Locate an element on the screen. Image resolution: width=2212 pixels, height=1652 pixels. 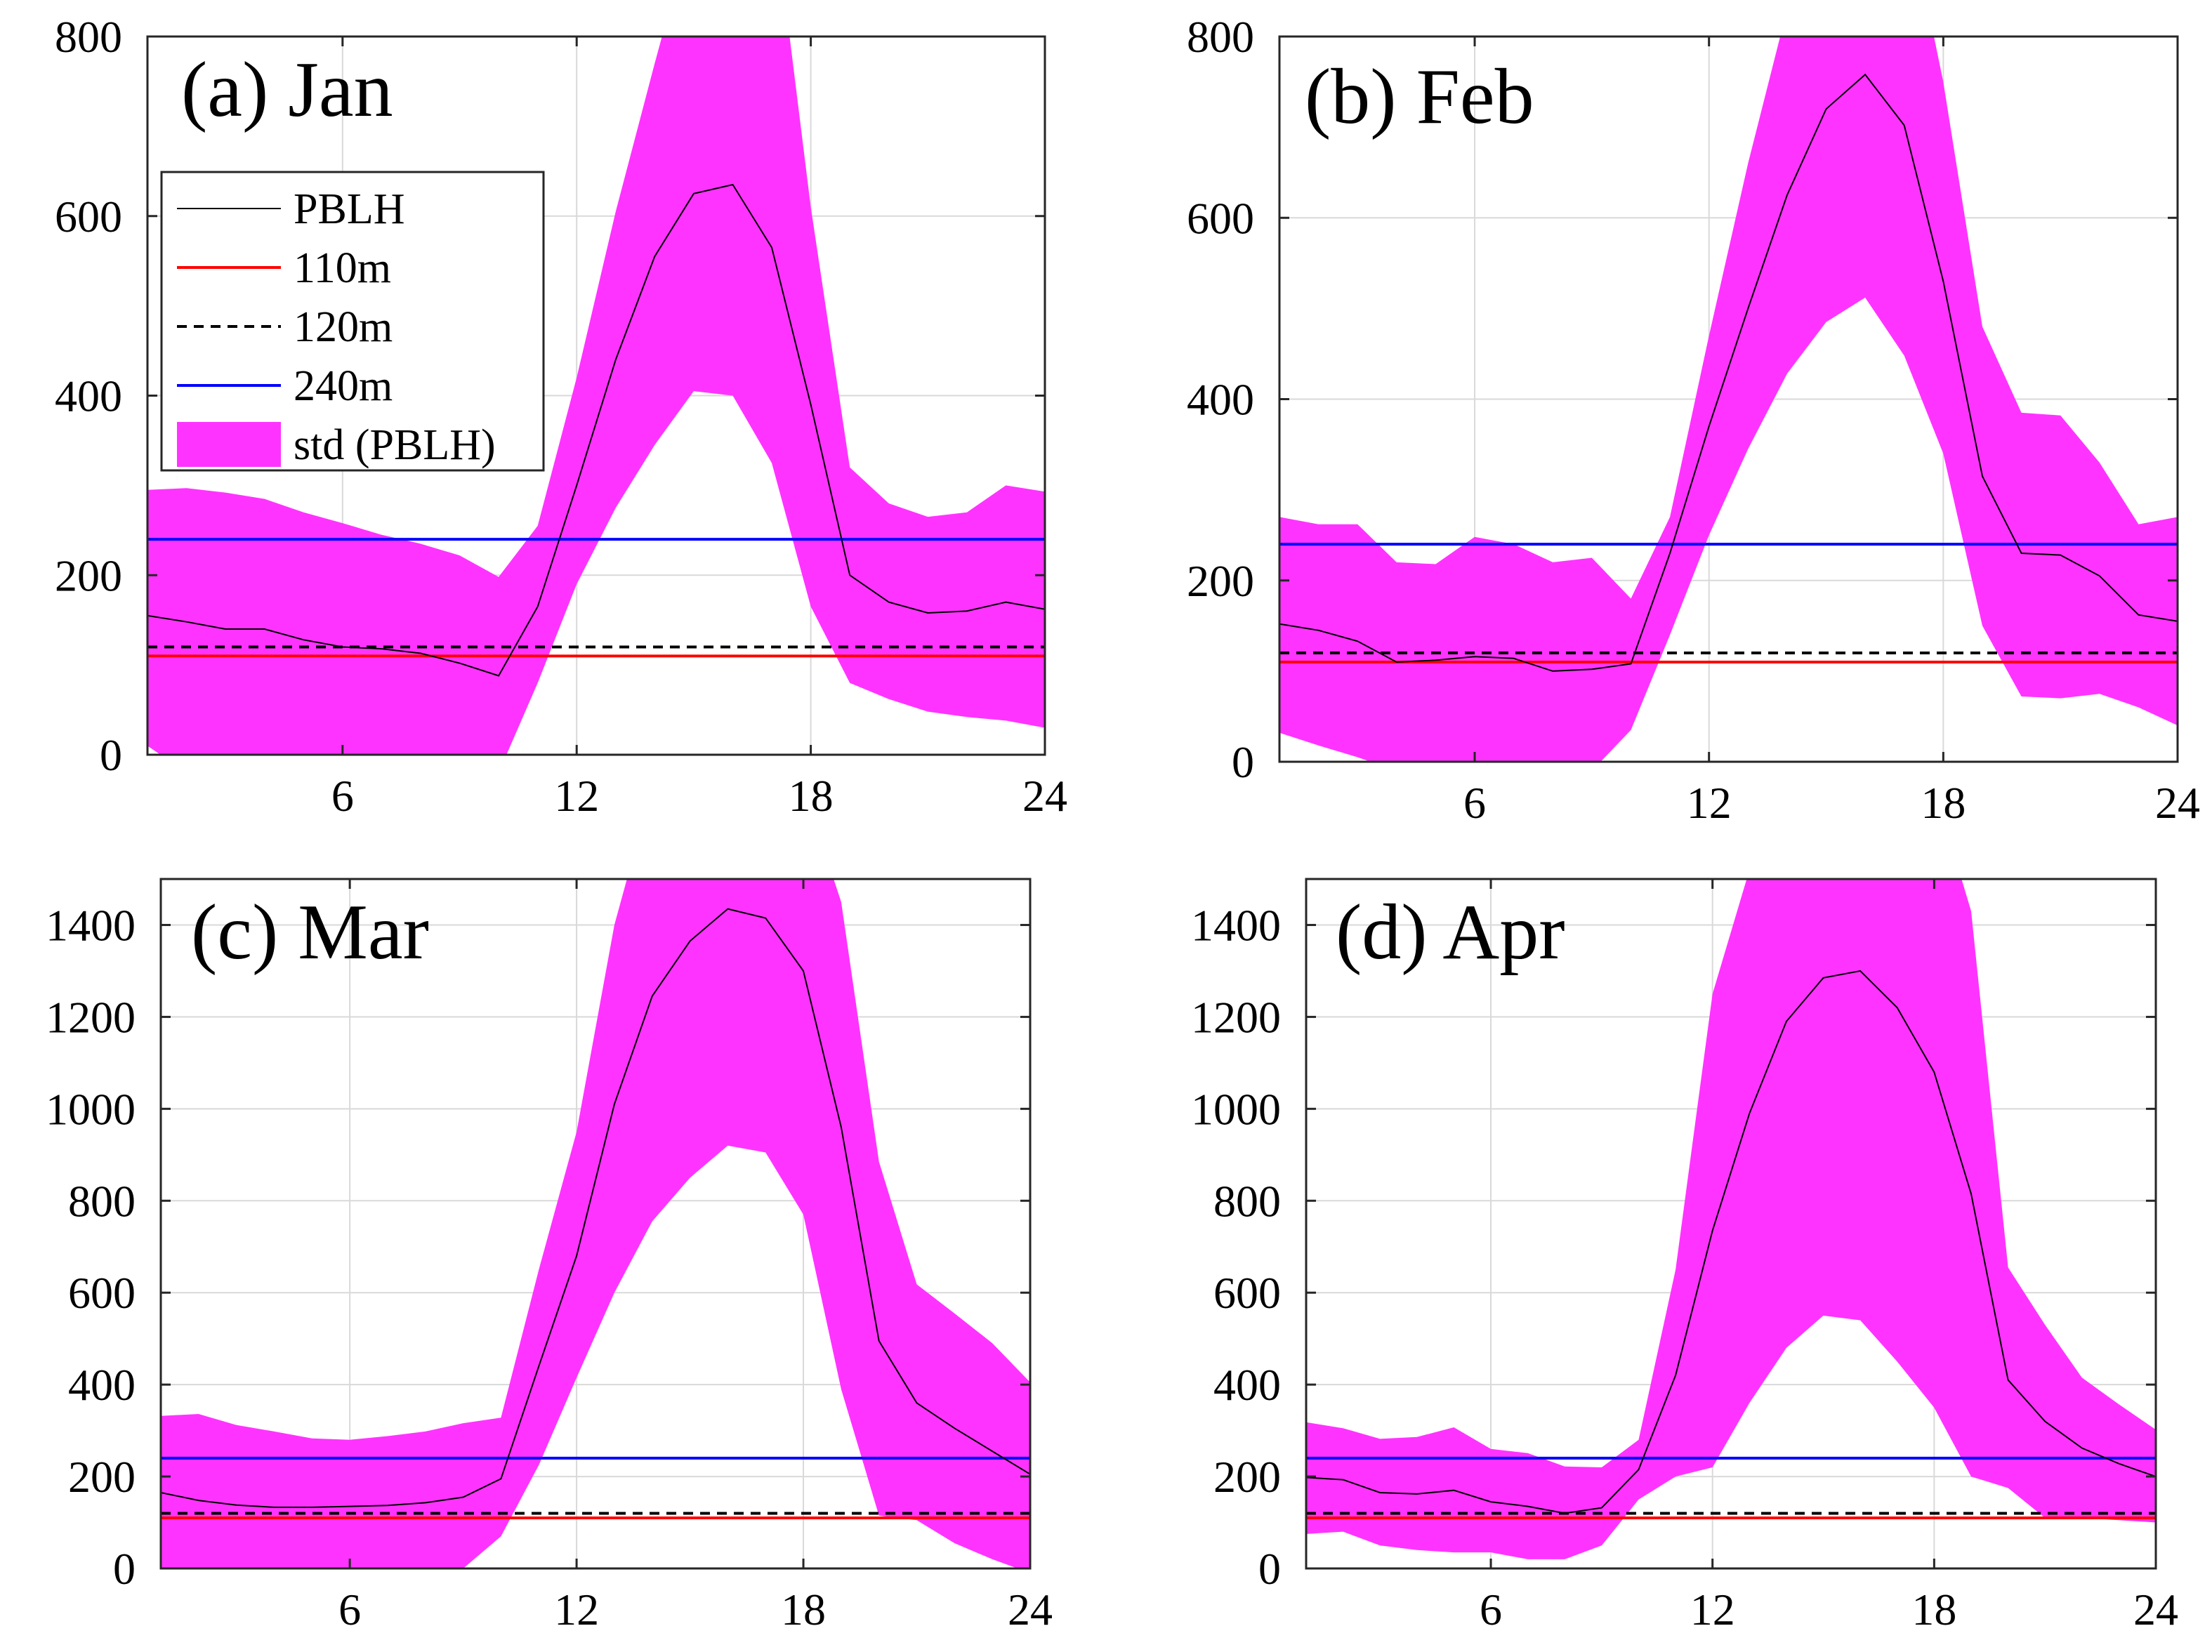
panel-title: (c) Mar is located at coordinates (310, 932).